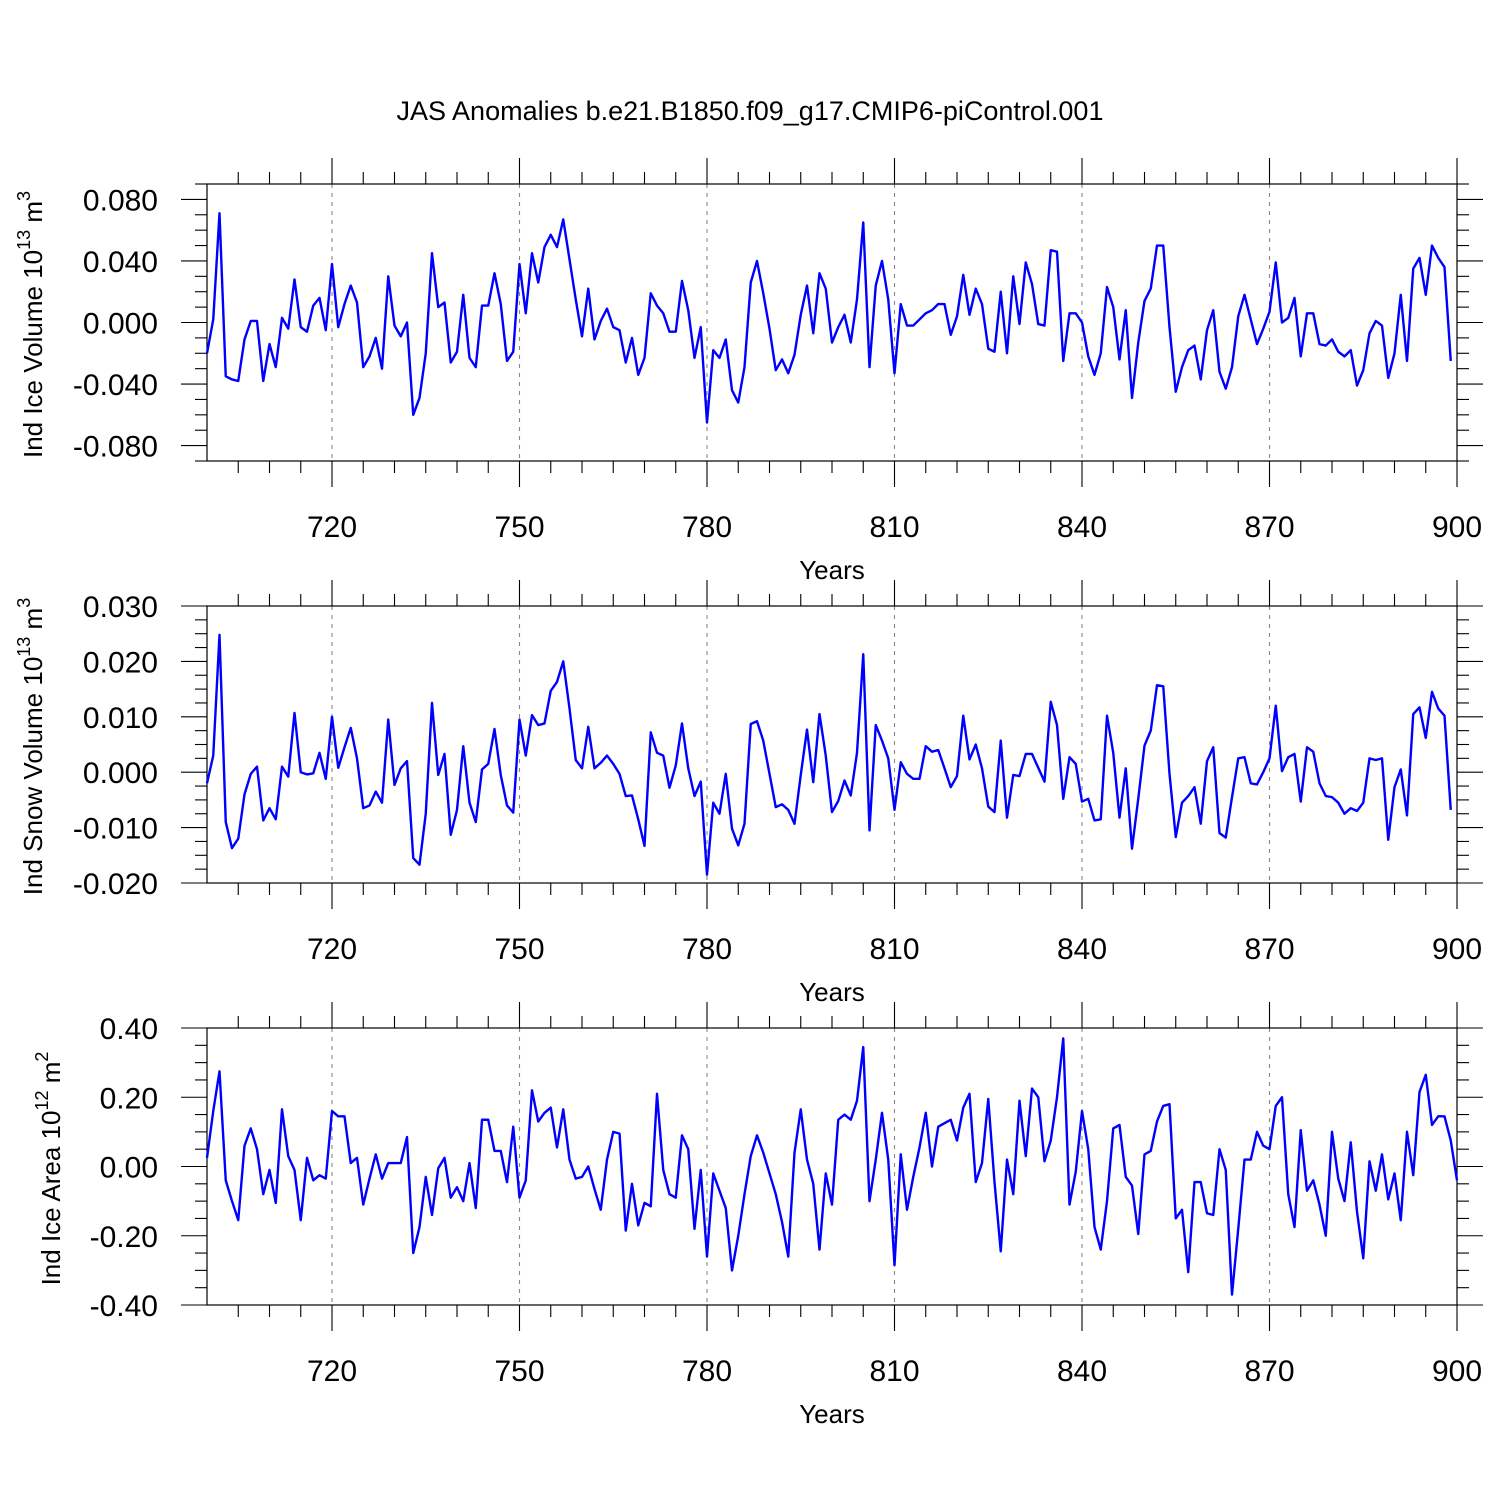 Image resolution: width=1500 pixels, height=1500 pixels. What do you see at coordinates (707, 527) in the screenshot?
I see `ice-volume-x-tick-label: 780` at bounding box center [707, 527].